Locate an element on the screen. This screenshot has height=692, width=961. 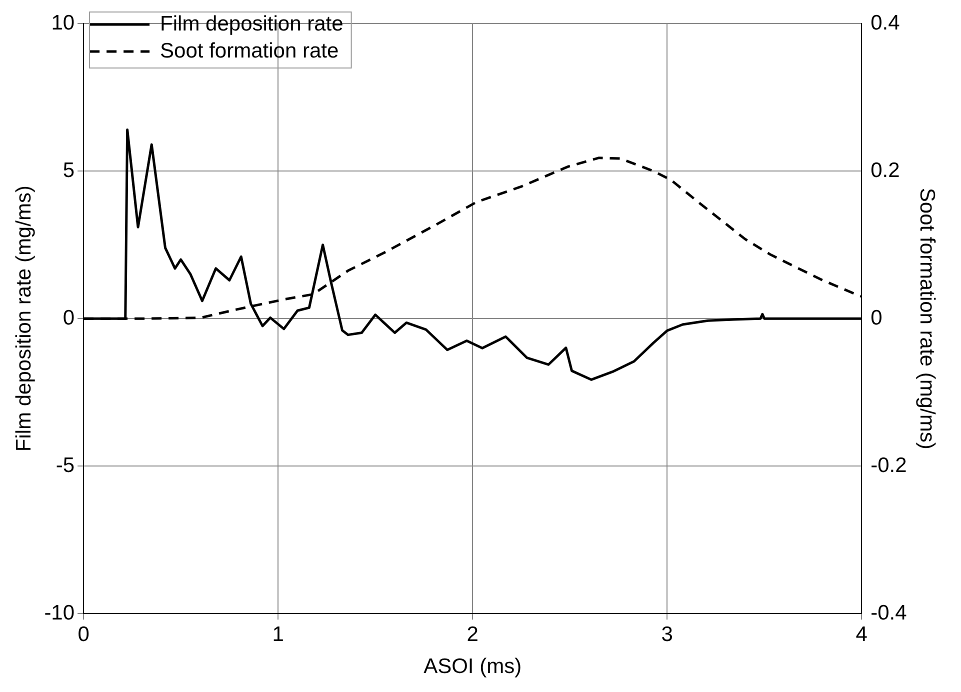
x-tick-label: 0 is located at coordinates (84, 634).